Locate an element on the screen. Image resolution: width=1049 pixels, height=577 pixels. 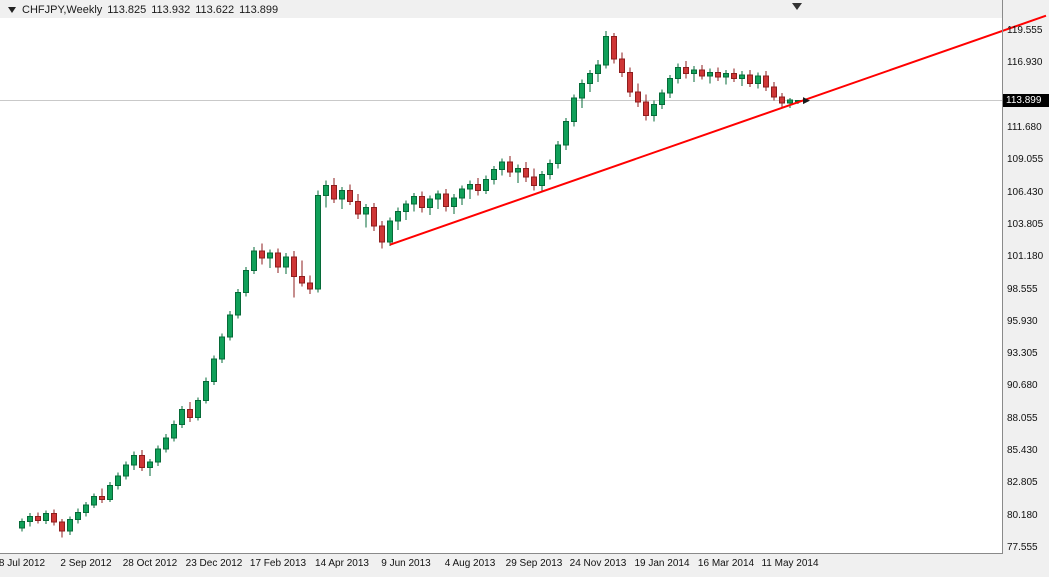
time-axis-label: 23 Dec 2012 is located at coordinates (214, 563).